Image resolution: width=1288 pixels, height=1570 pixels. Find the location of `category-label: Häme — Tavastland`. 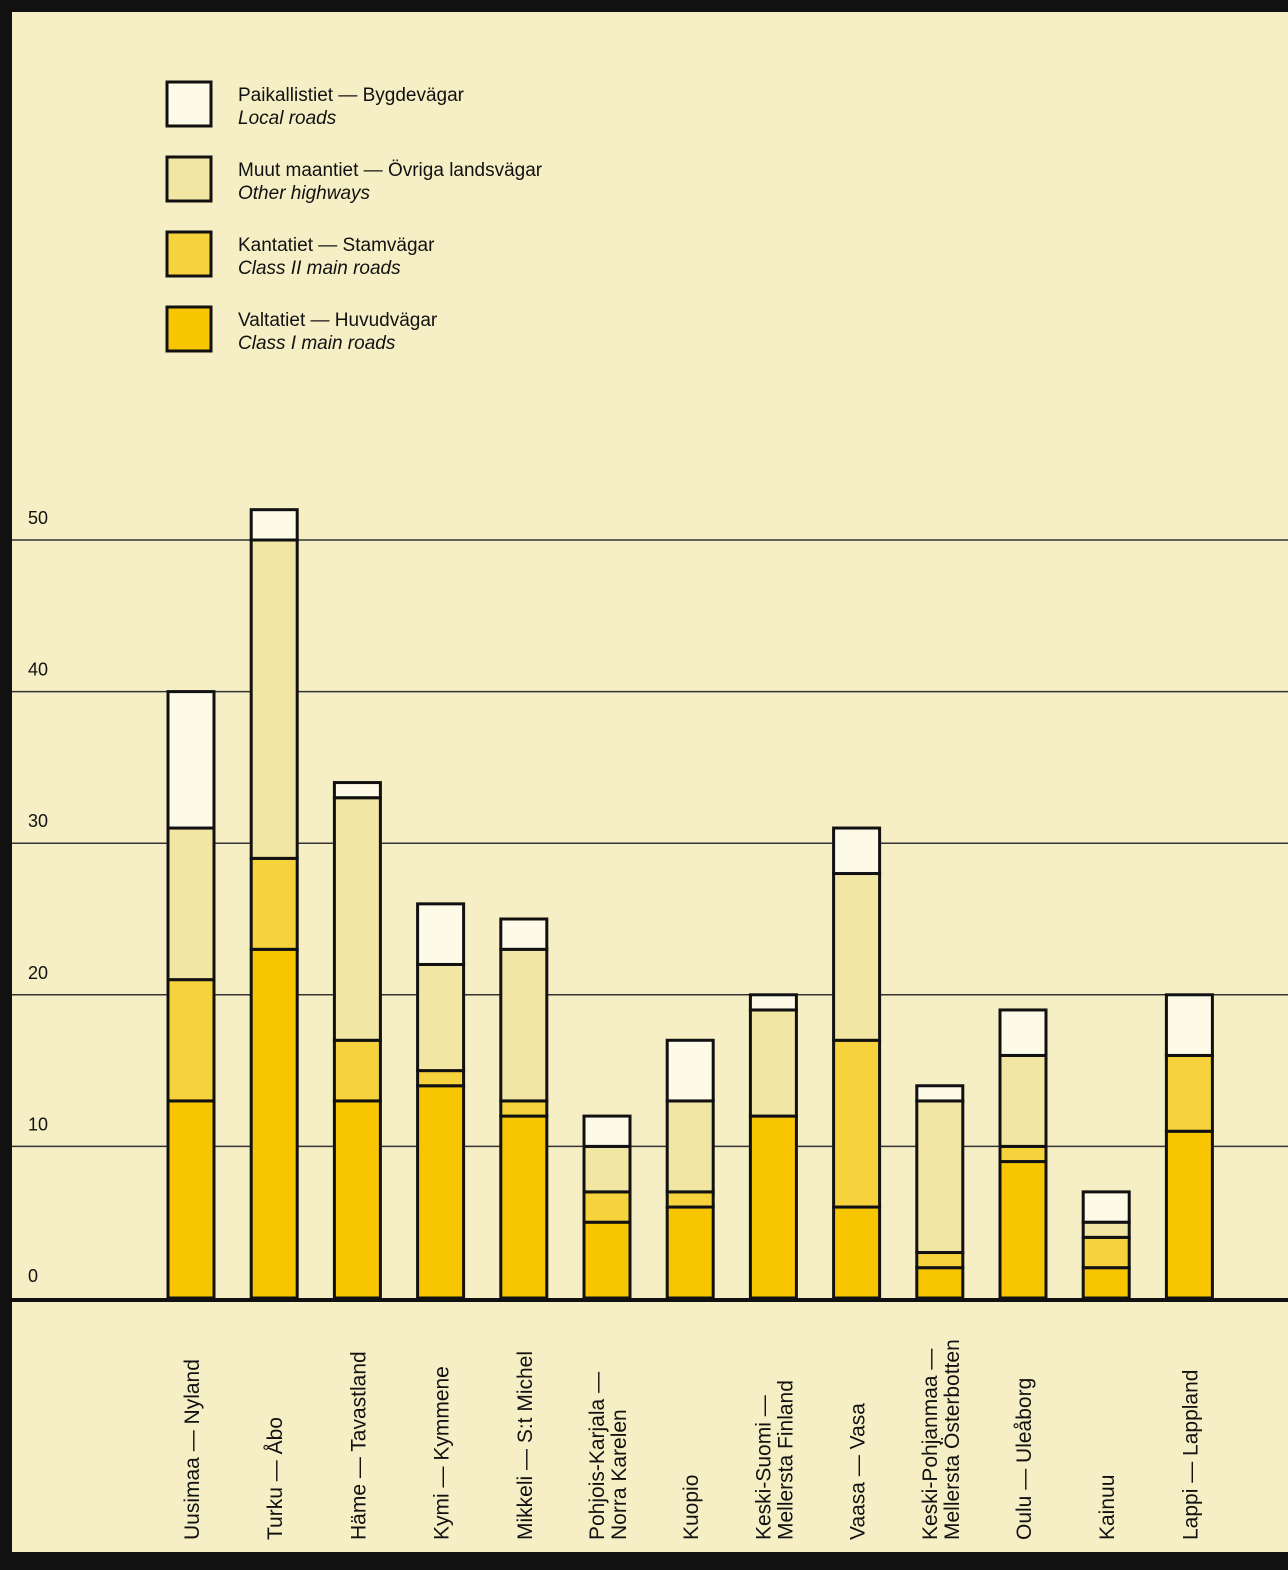

category-label: Häme — Tavastland is located at coordinates (358, 1445).